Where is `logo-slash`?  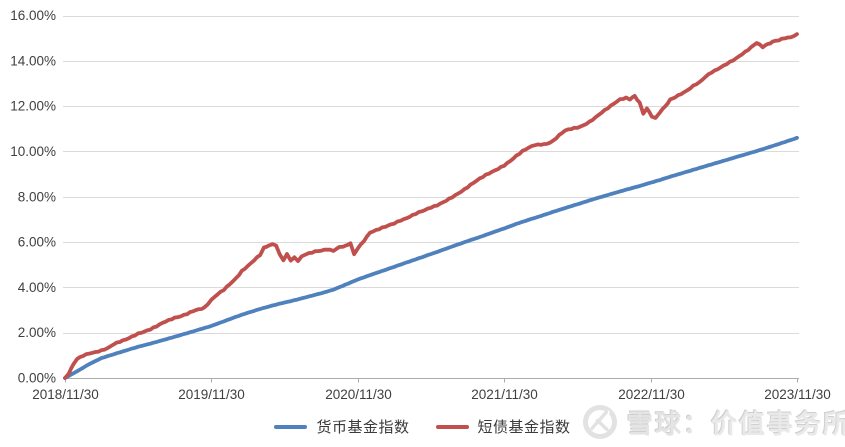 logo-slash is located at coordinates (599, 420).